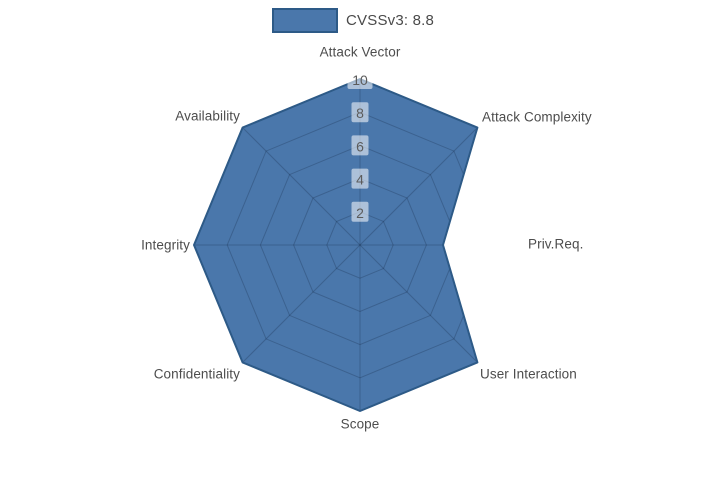  What do you see at coordinates (528, 374) in the screenshot?
I see `axis-label-user-interaction: User Interaction` at bounding box center [528, 374].